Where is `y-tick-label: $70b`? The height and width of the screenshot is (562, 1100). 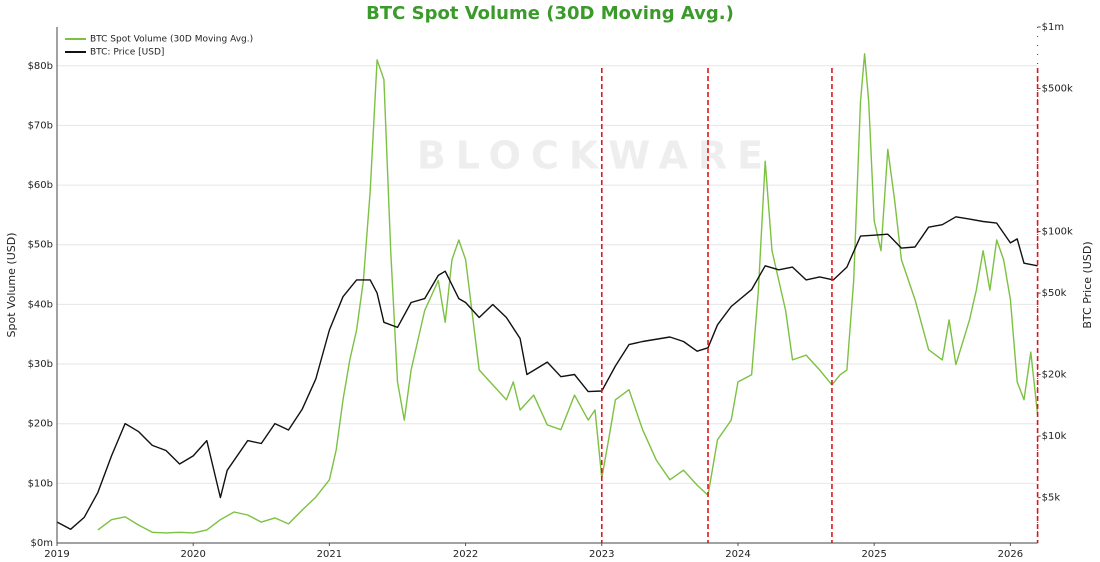 y-tick-label: $70b is located at coordinates (40, 125).